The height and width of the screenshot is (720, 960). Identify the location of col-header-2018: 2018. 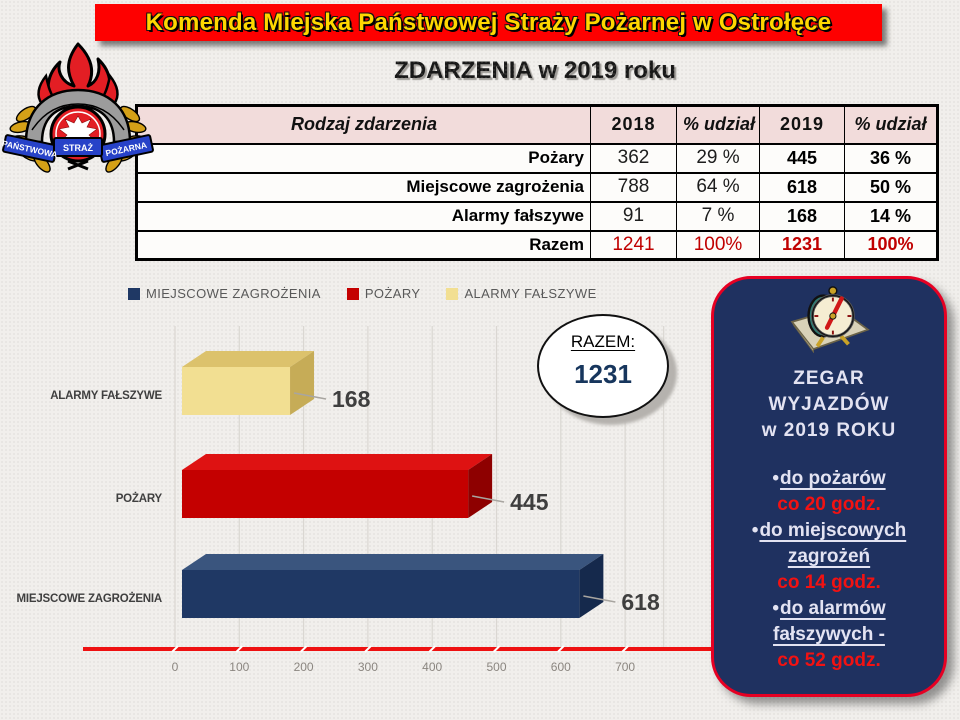
(633, 124).